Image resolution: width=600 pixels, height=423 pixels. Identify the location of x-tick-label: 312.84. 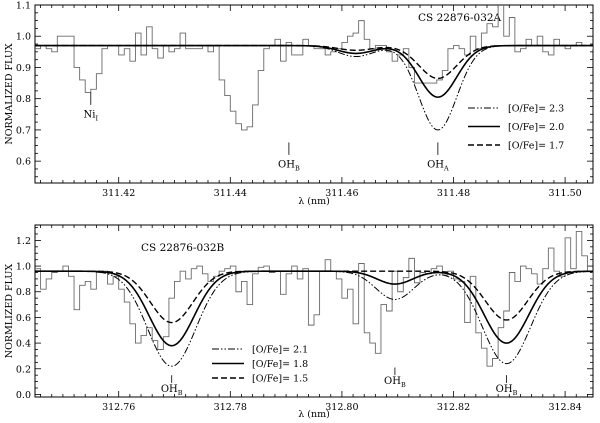
(564, 407).